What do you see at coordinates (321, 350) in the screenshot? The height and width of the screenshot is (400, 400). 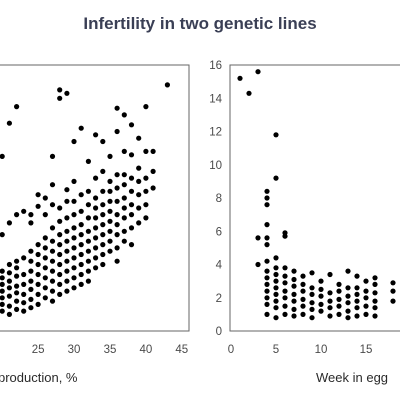 I see `x-tick-label: 10` at bounding box center [321, 350].